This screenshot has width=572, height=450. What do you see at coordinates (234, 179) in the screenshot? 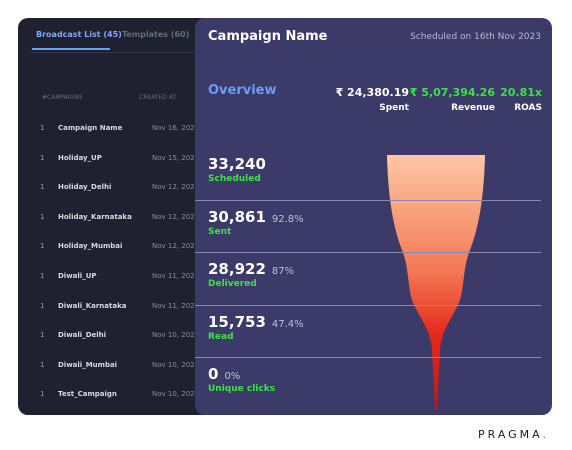
I see `funnel-label: Scheduled` at bounding box center [234, 179].